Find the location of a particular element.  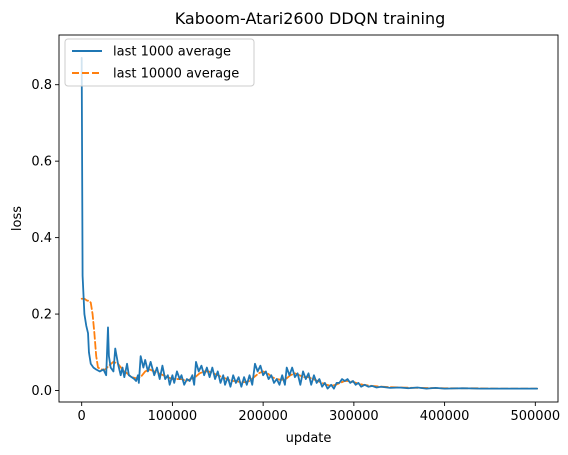

x-tick-label: 0 is located at coordinates (82, 416).